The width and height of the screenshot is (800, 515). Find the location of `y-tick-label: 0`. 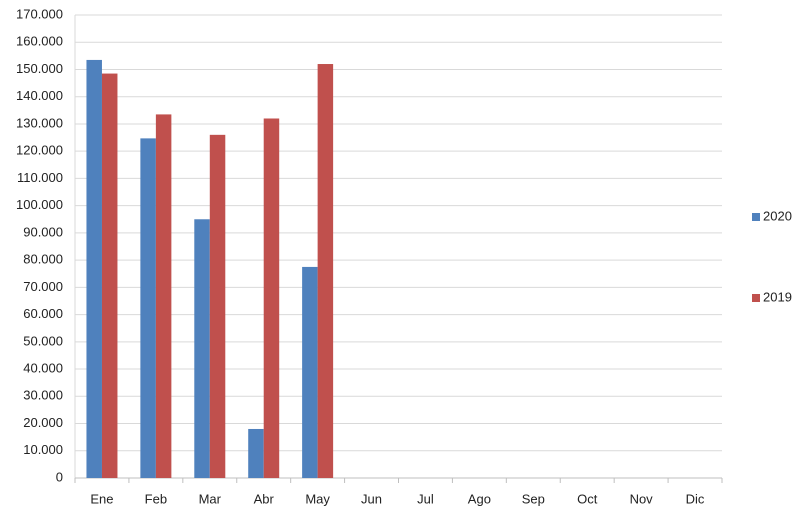

y-tick-label: 0 is located at coordinates (59, 476).